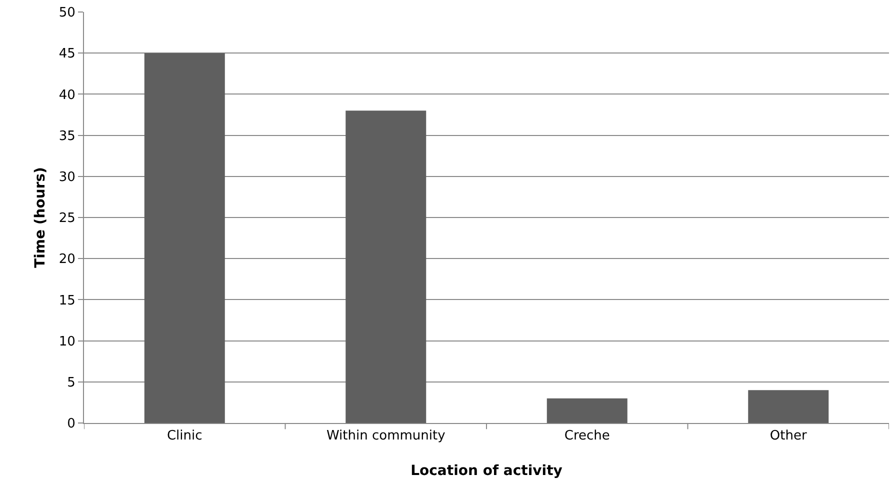 The image size is (893, 498). What do you see at coordinates (789, 436) in the screenshot?
I see `x-tick-label: Other` at bounding box center [789, 436].